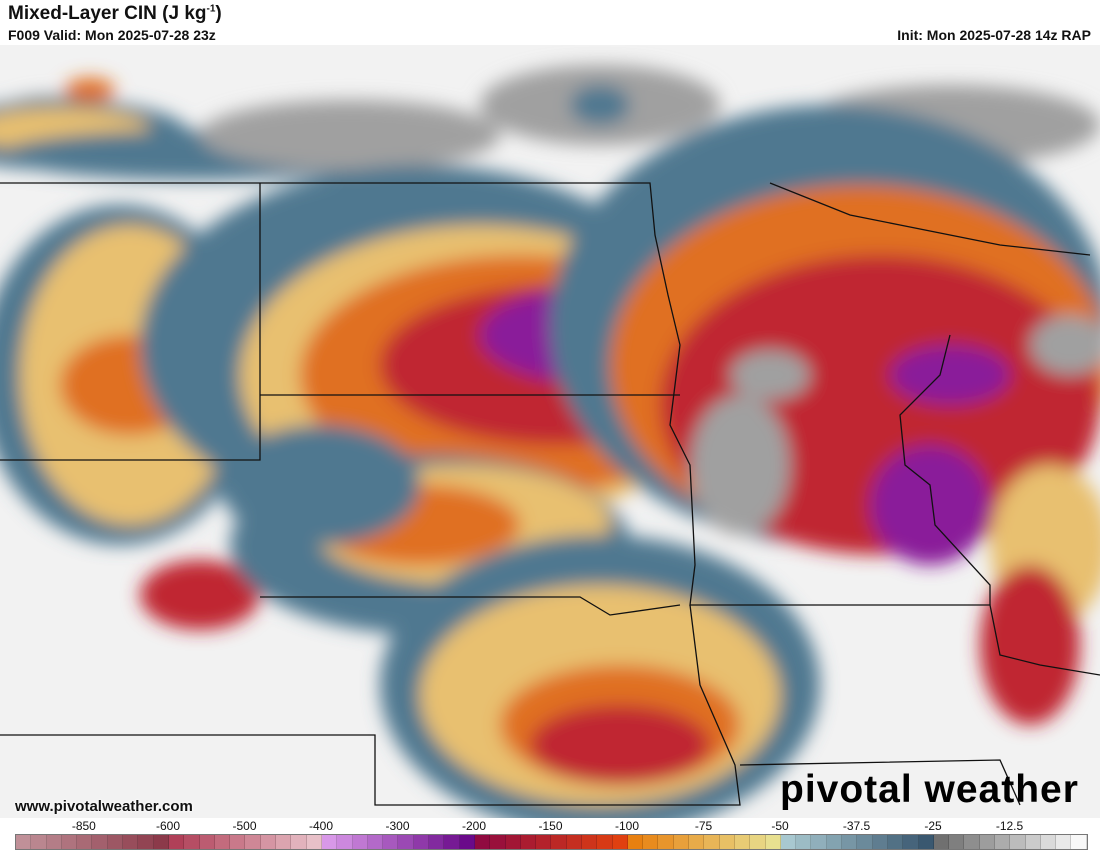  What do you see at coordinates (83, 826) in the screenshot?
I see `colorbar-tick-label: -850` at bounding box center [83, 826].